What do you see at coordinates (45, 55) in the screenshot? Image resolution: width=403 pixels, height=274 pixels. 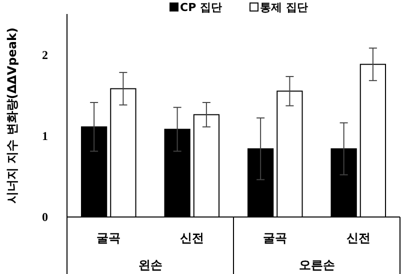 I see `y-tick-label: 2` at bounding box center [45, 55].